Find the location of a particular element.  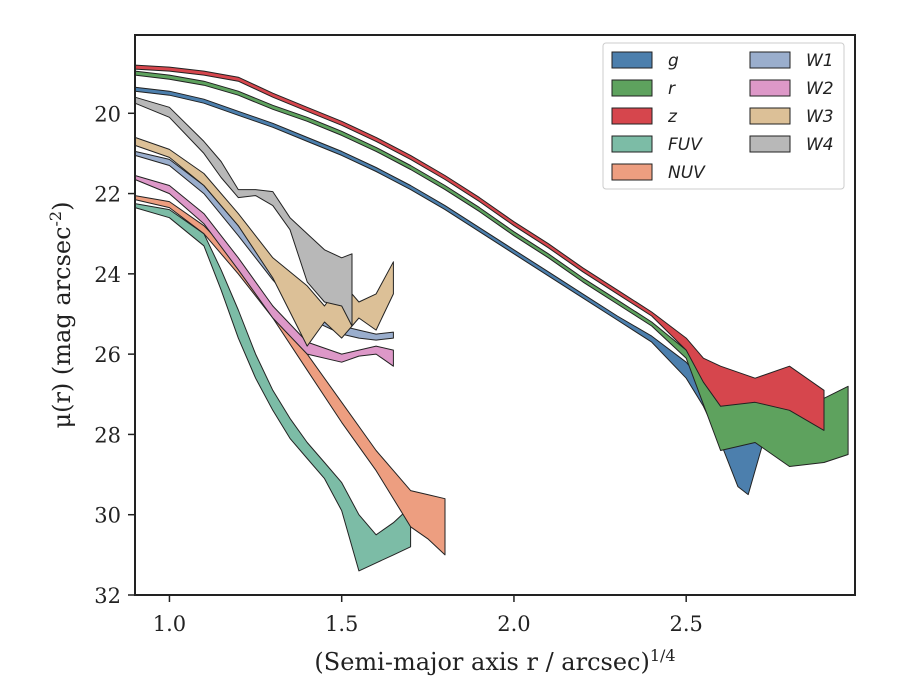

y-tick-label: 22 is located at coordinates (107, 195).